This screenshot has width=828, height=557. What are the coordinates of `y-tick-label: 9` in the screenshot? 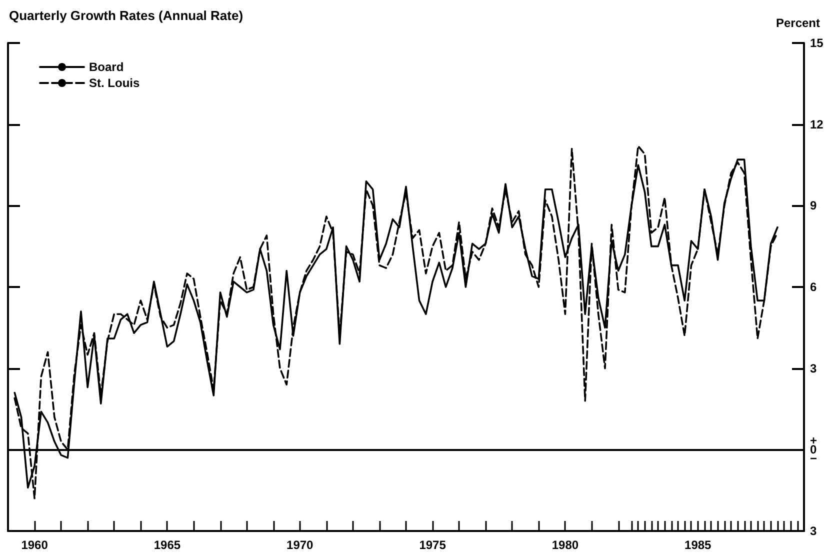 It's located at (813, 205).